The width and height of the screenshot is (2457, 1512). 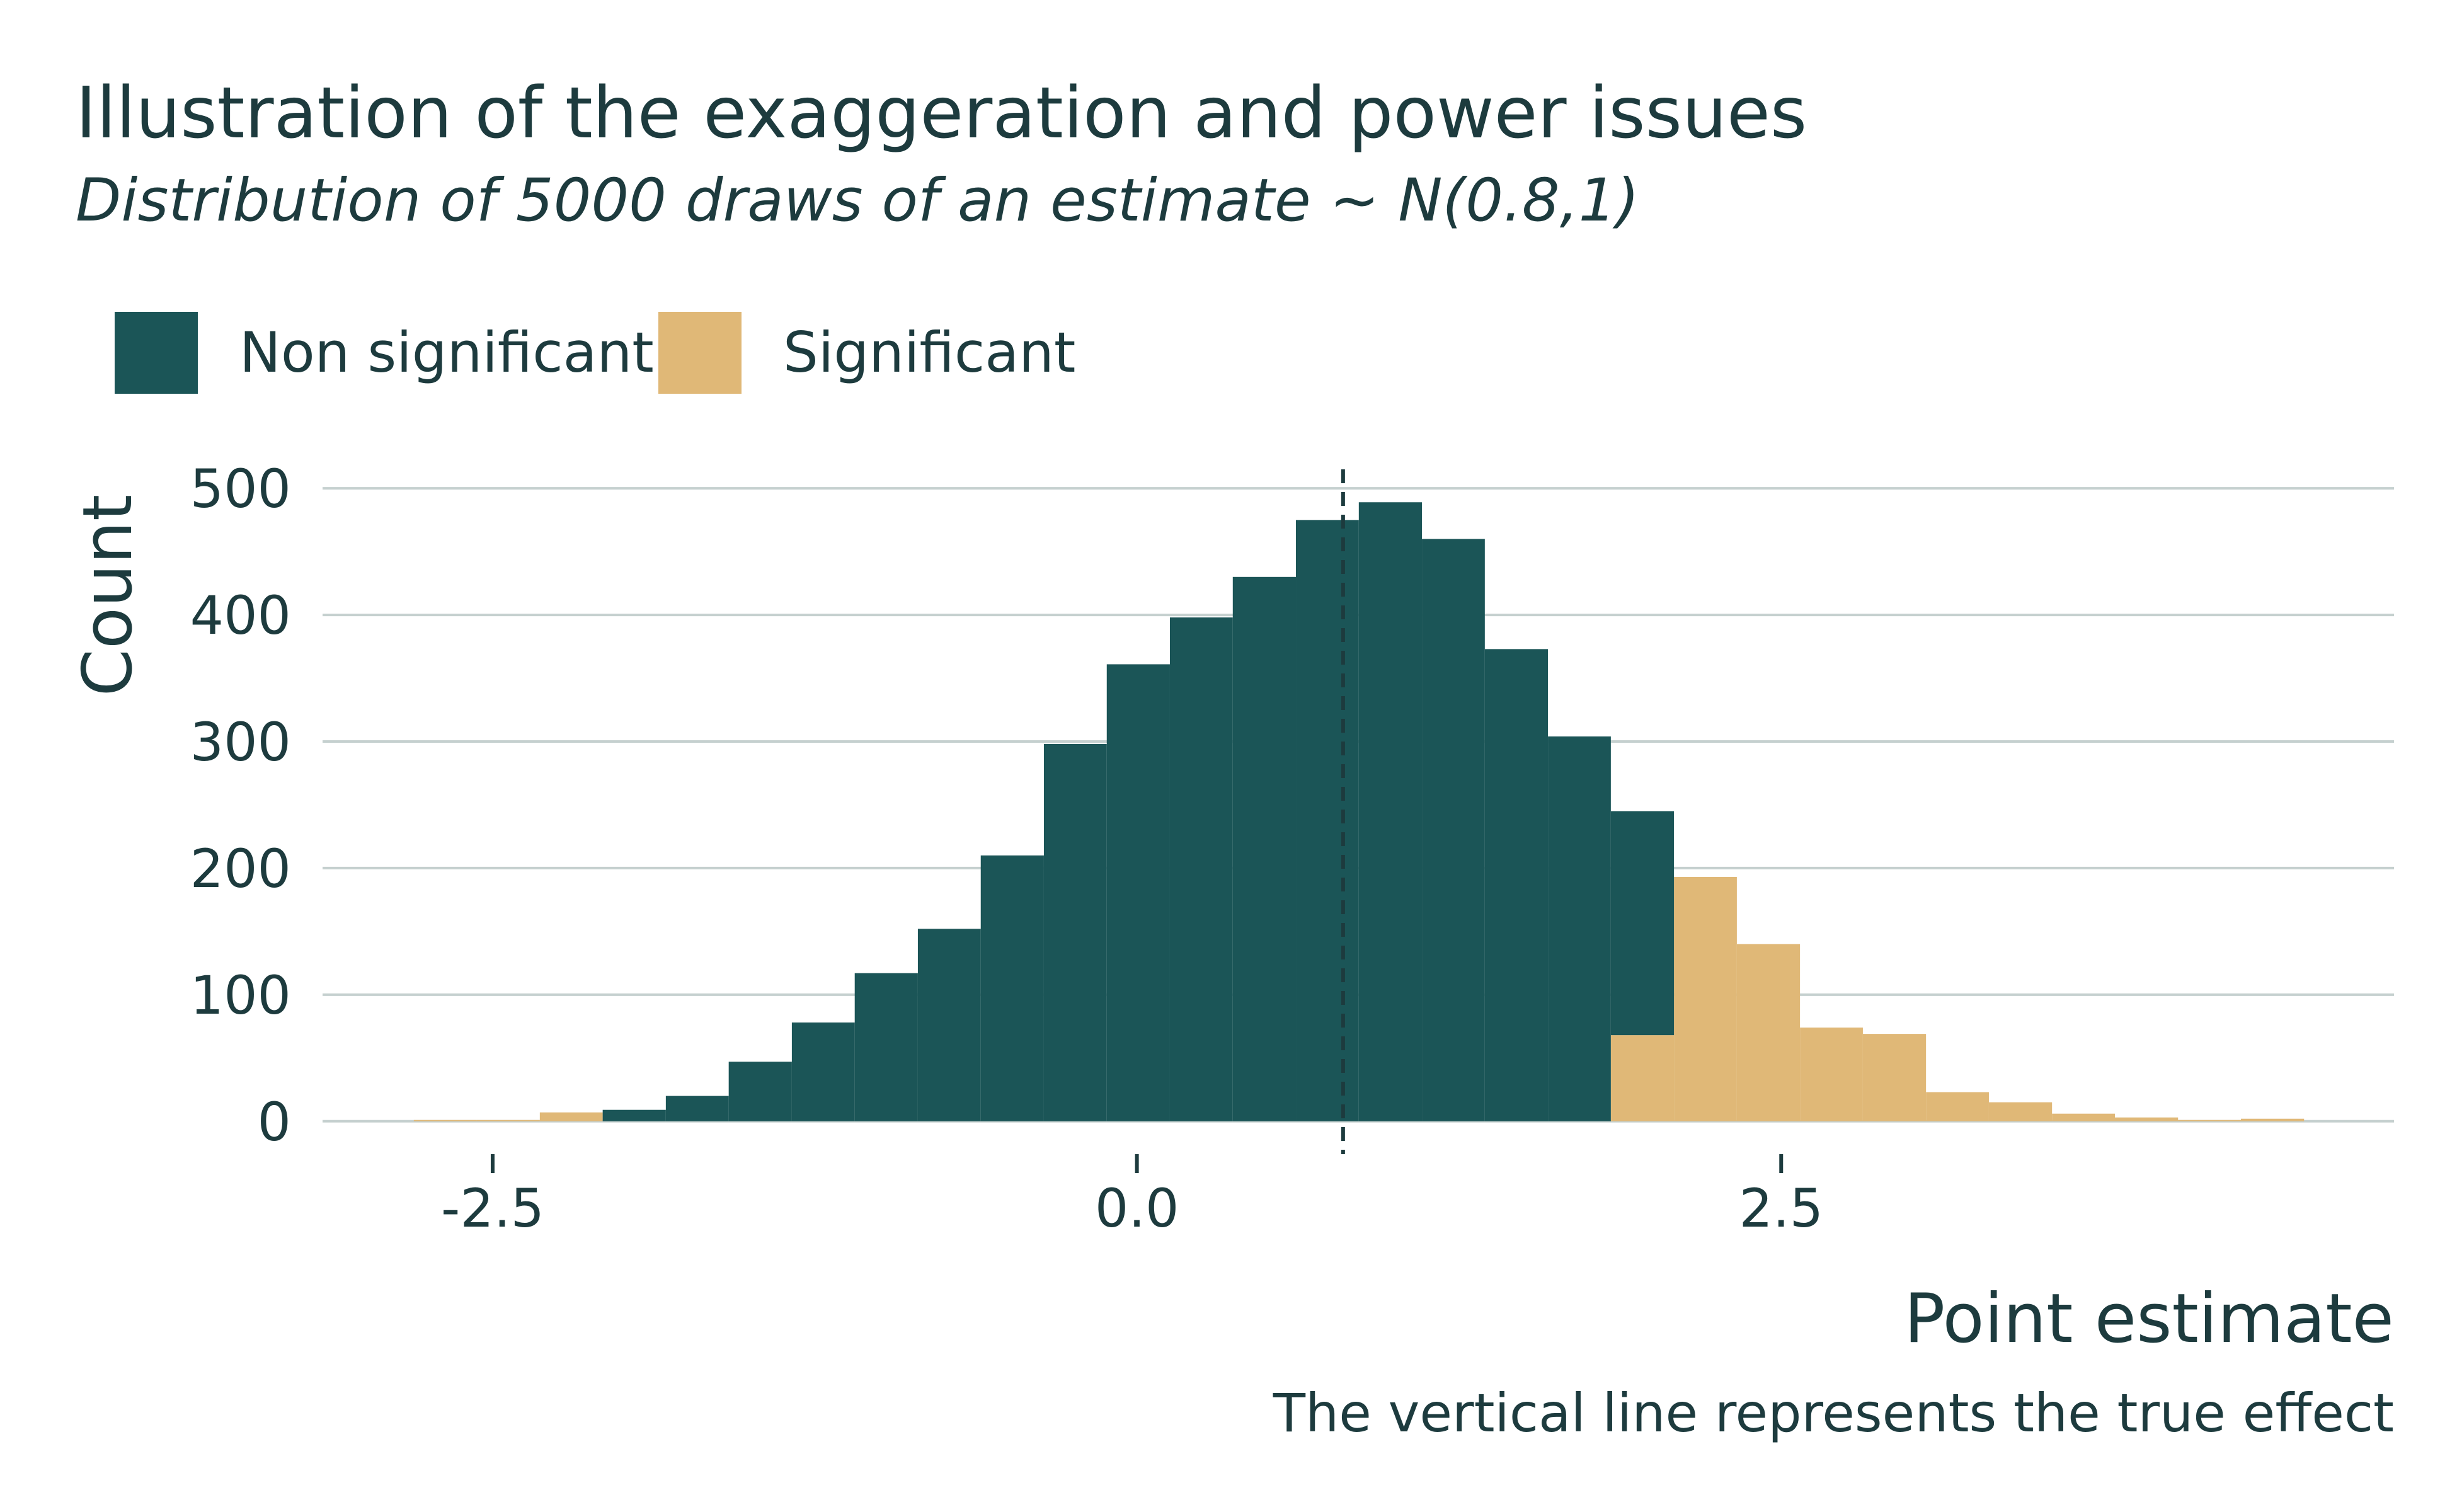 I want to click on y-tick-label: 0, so click(x=274, y=1122).